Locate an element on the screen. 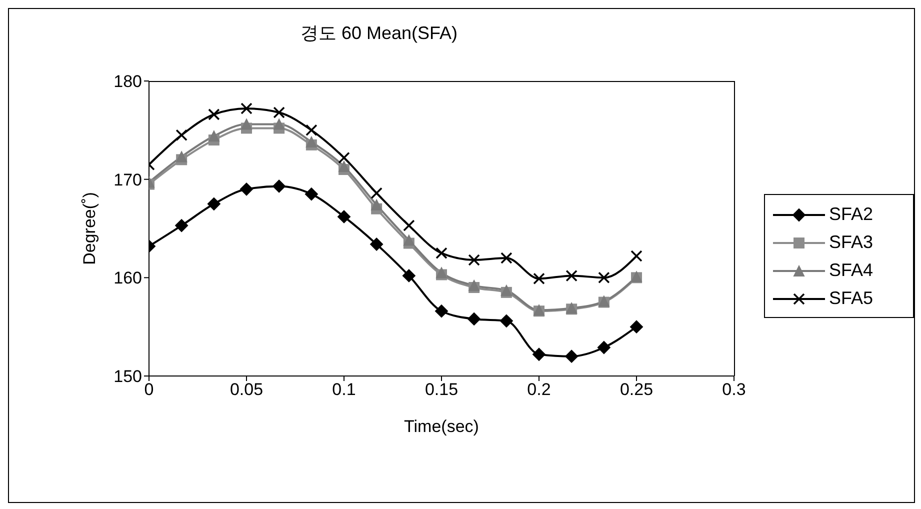 The width and height of the screenshot is (921, 509). x-tick-label: 0 is located at coordinates (149, 390).